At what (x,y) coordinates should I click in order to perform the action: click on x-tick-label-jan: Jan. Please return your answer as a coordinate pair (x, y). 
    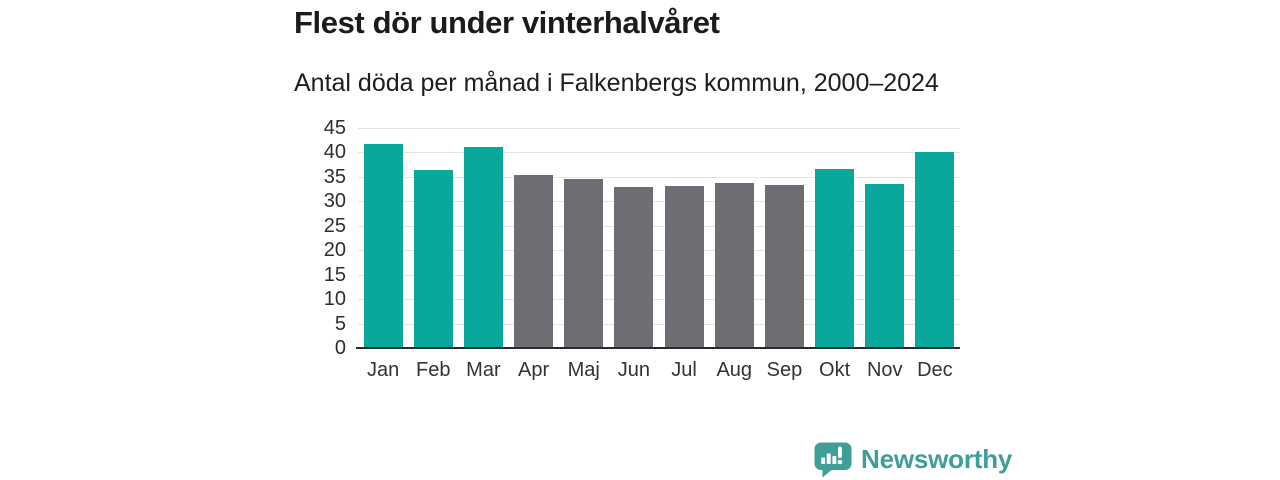
    Looking at the image, I should click on (383, 370).